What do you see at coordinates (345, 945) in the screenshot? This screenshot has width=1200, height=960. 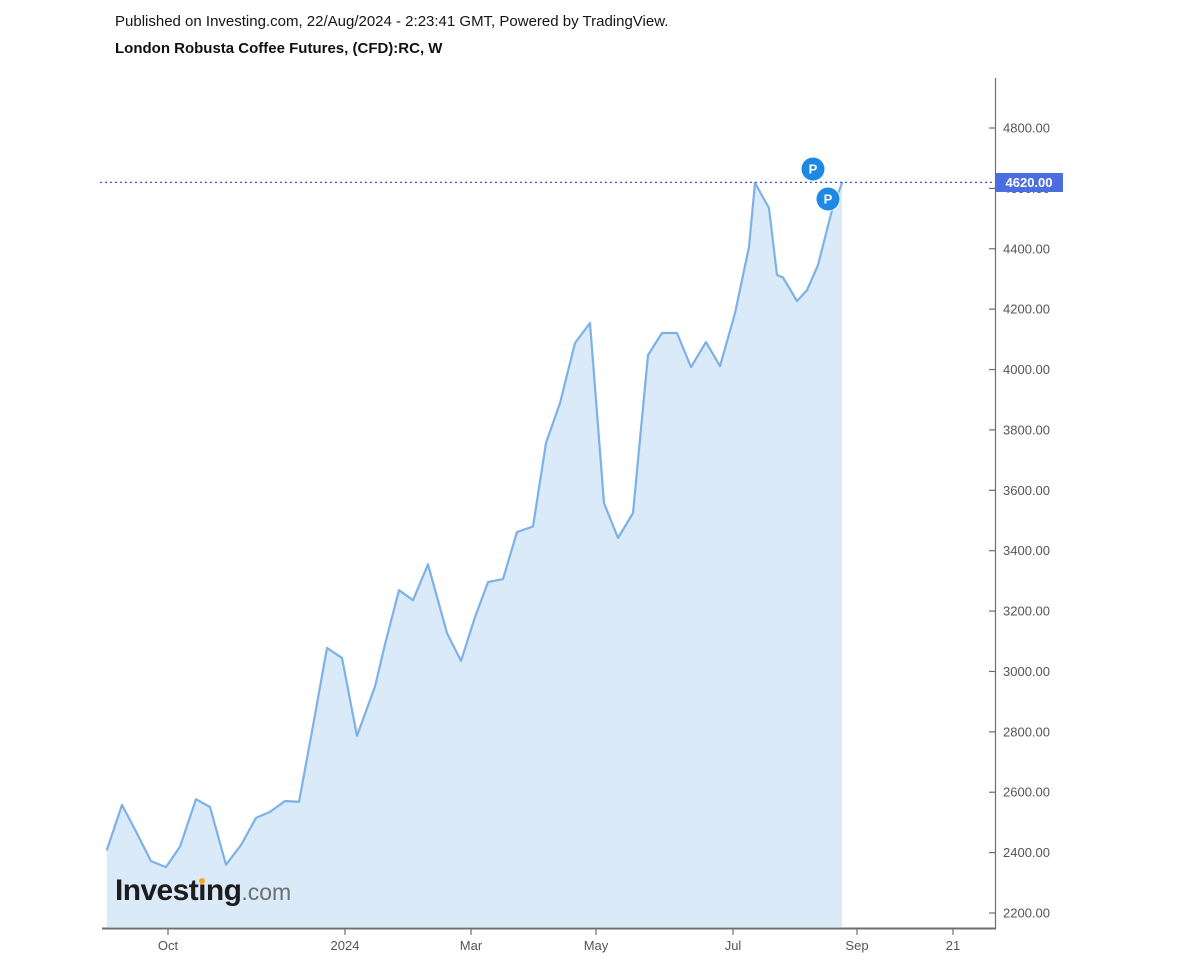 I see `x-axis-label: 2024` at bounding box center [345, 945].